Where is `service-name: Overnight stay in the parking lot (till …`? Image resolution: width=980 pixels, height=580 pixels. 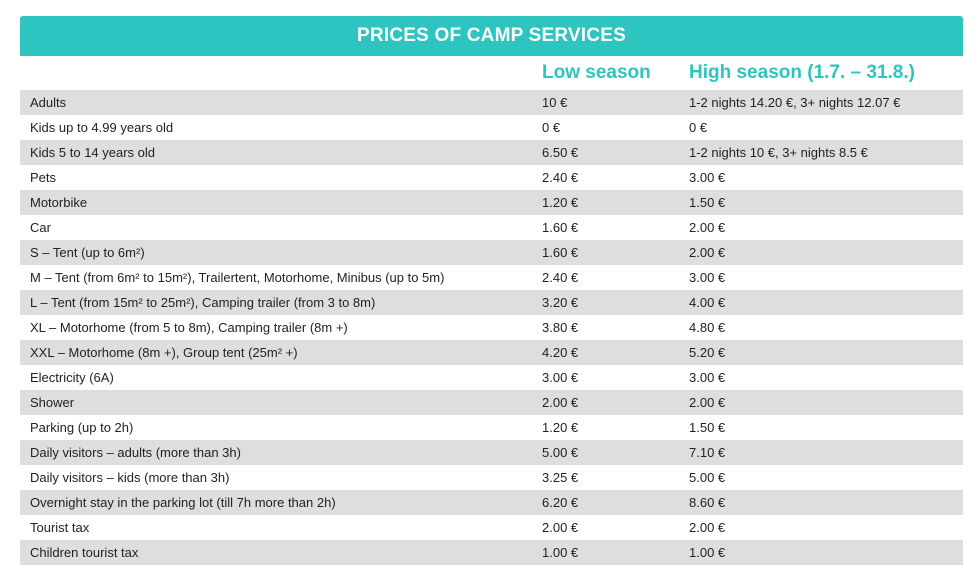 service-name: Overnight stay in the parking lot (till … is located at coordinates (183, 502).